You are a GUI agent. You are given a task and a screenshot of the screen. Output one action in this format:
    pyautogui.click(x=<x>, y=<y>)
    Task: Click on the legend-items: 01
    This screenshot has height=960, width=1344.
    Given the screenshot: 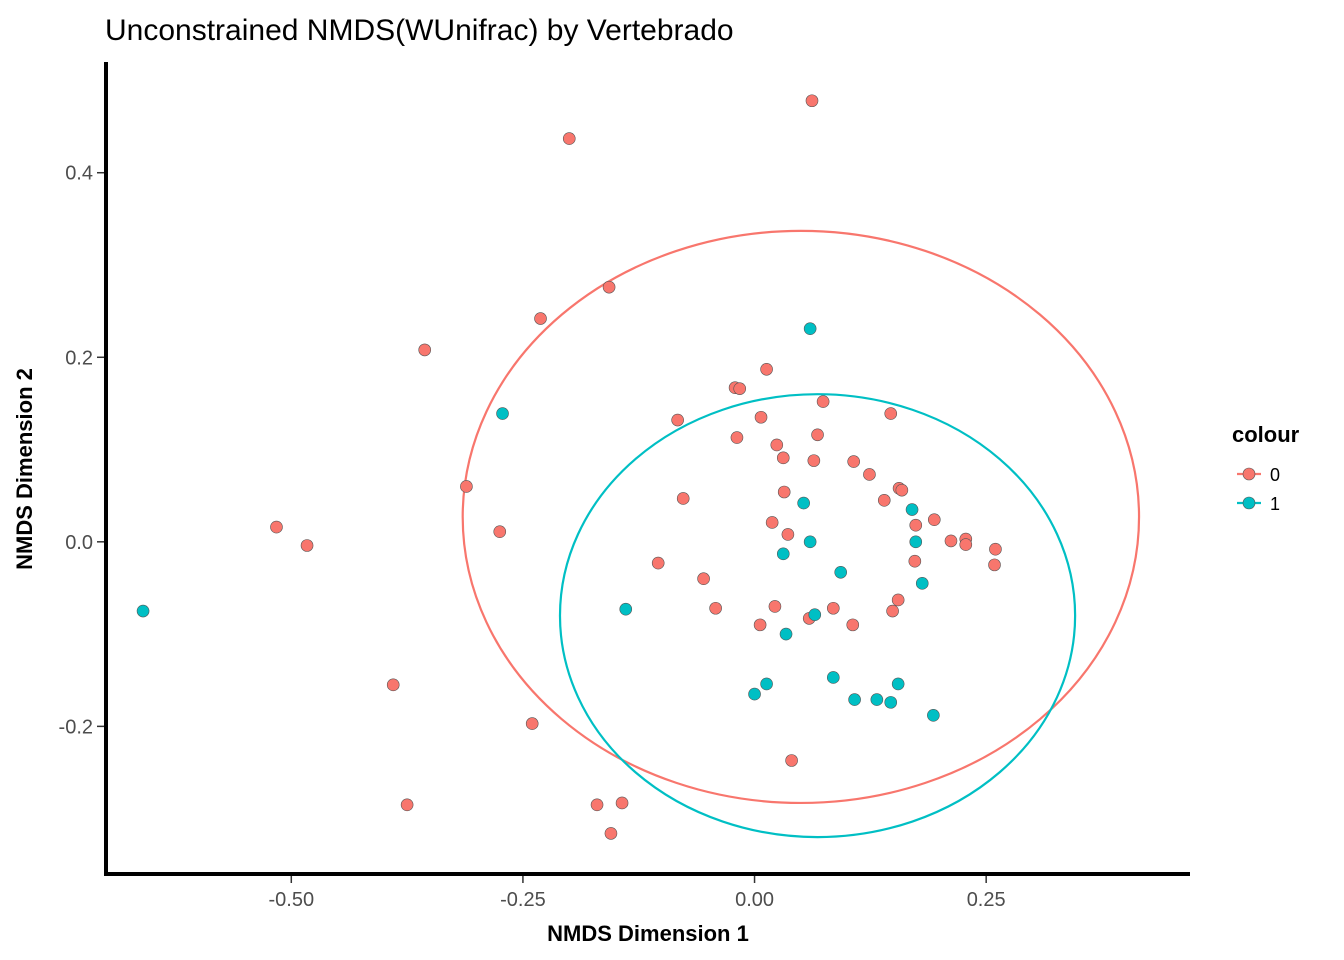 What is the action you would take?
    pyautogui.click(x=1258, y=489)
    